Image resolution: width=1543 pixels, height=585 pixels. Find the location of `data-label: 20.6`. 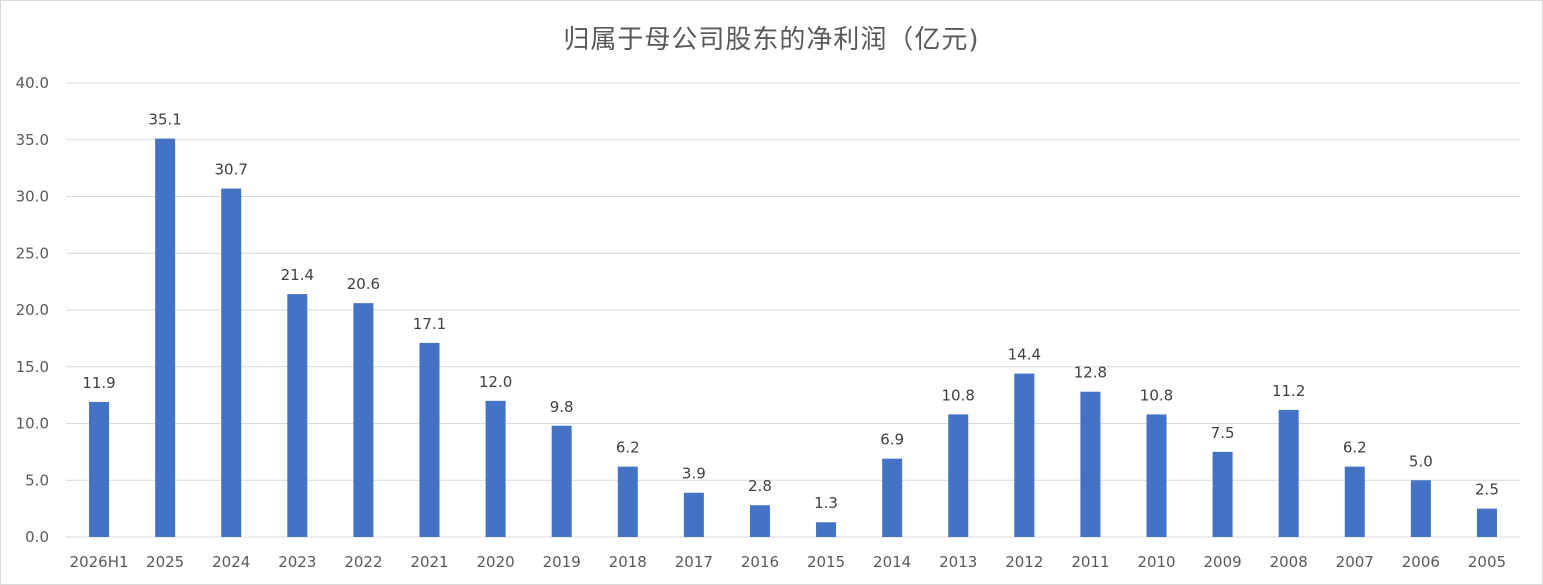

data-label: 20.6 is located at coordinates (363, 284).